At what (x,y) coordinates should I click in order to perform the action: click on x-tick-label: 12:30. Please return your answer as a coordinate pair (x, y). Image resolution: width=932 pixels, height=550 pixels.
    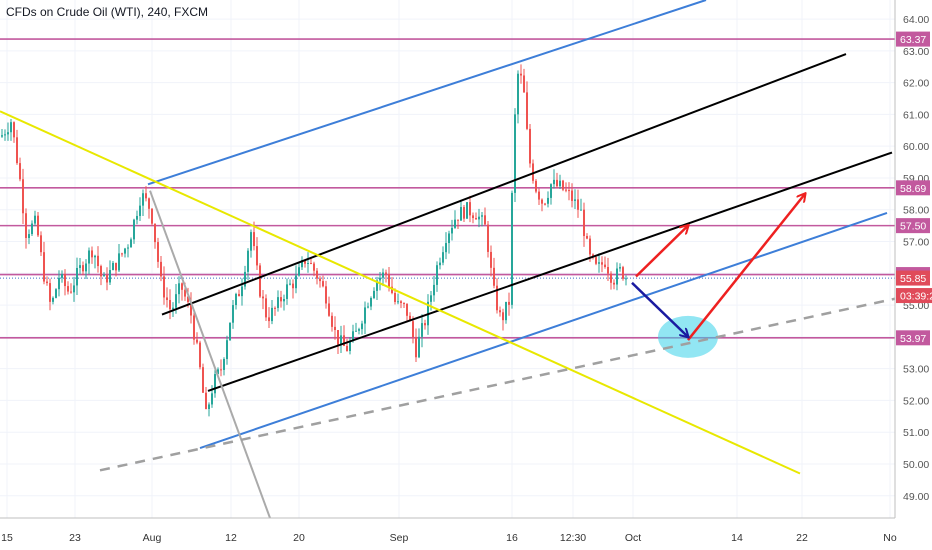
    Looking at the image, I should click on (573, 538).